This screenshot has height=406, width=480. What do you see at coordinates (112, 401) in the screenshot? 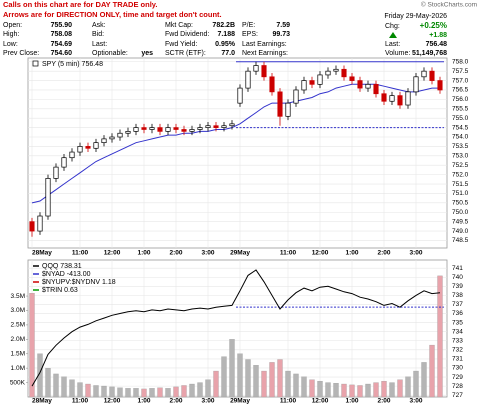
I see `x-tick-label: 12:00` at bounding box center [112, 401].